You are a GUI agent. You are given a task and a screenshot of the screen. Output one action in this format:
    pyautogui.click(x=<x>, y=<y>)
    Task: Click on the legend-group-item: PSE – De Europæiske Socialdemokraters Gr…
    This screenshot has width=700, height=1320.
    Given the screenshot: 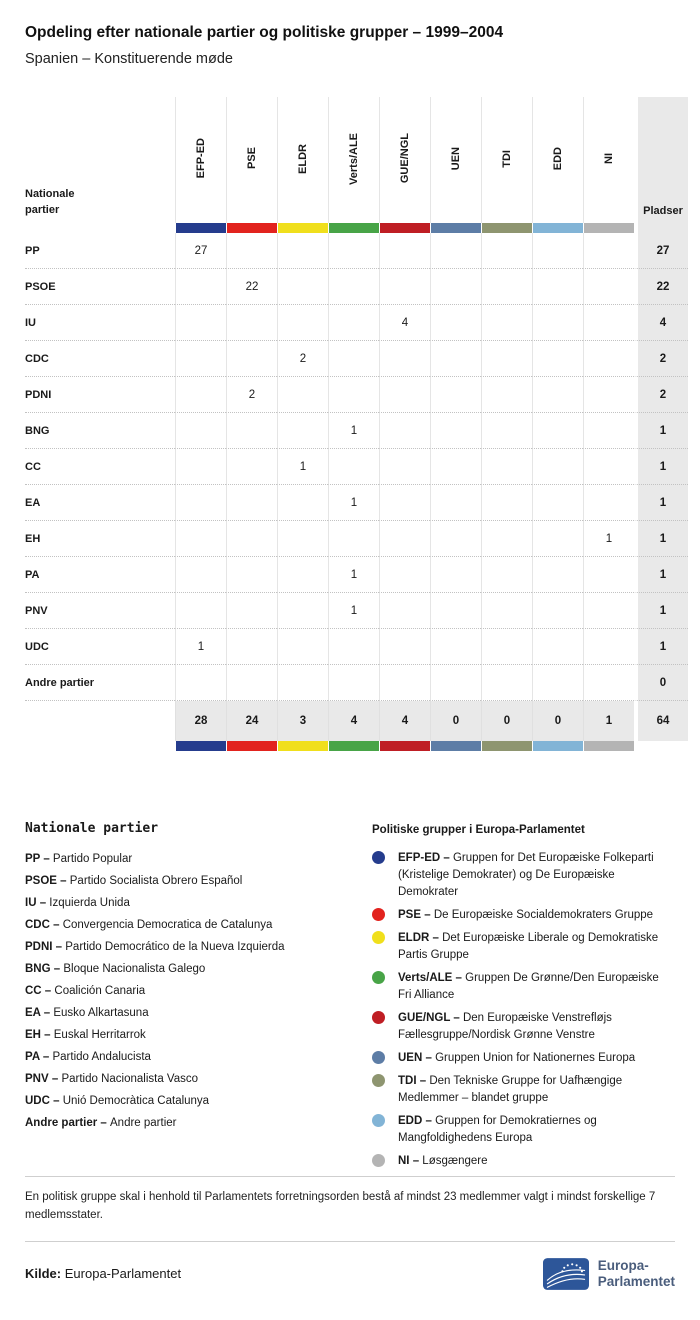 What is the action you would take?
    pyautogui.click(x=523, y=915)
    